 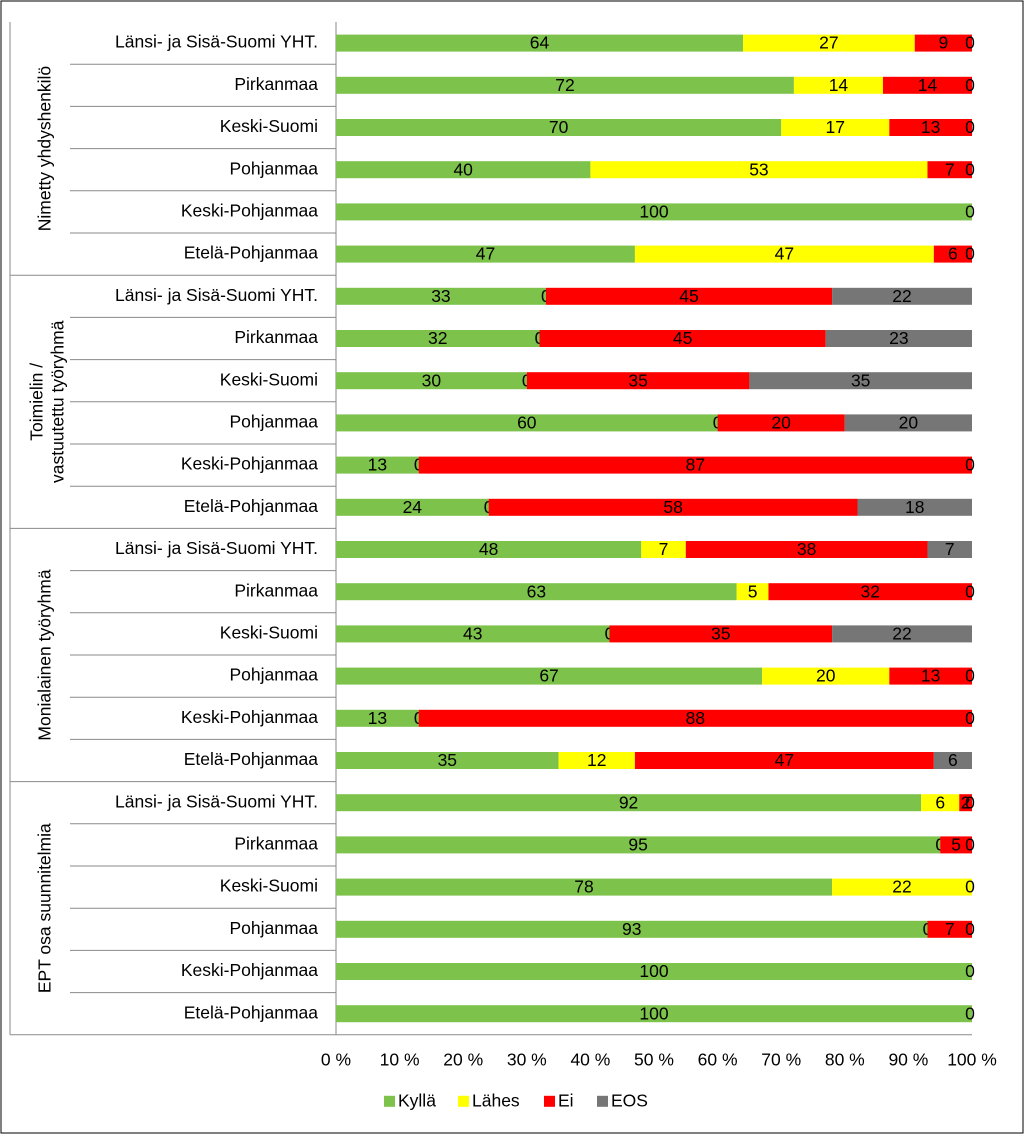 What do you see at coordinates (548, 676) in the screenshot?
I see `data-label: 67` at bounding box center [548, 676].